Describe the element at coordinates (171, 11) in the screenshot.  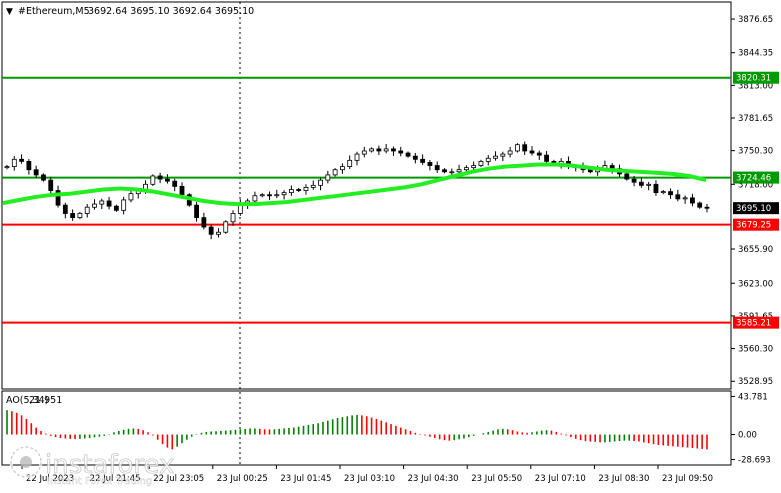
I see `ohlc-values: 3692.64 3695.10 3692.64 3695.10` at that location.